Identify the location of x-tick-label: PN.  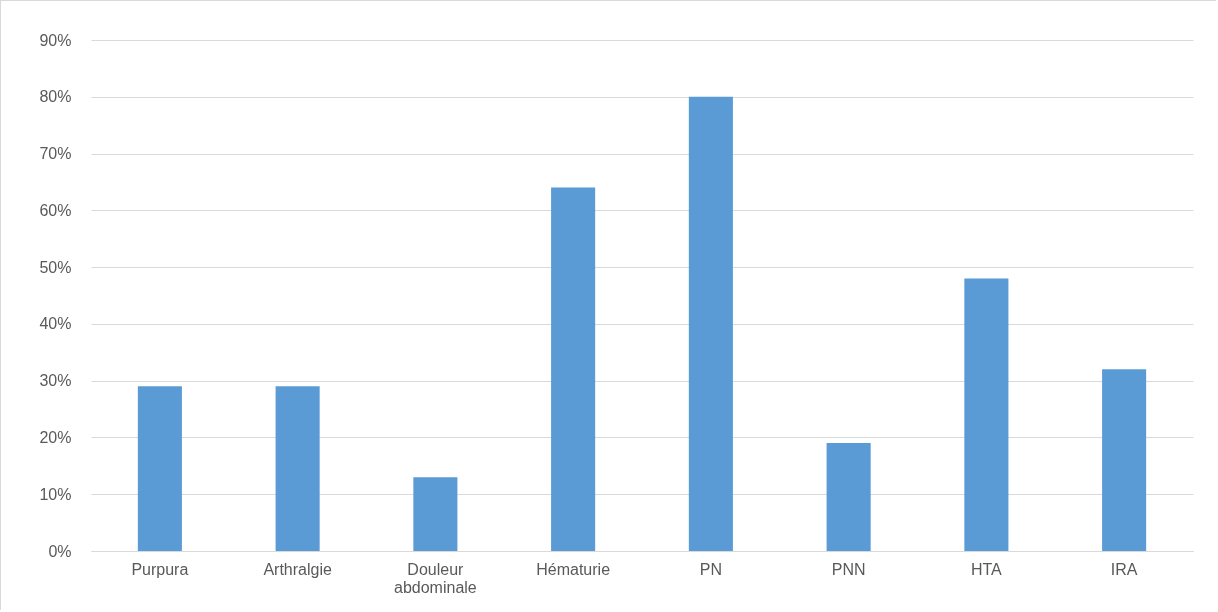
(710, 569).